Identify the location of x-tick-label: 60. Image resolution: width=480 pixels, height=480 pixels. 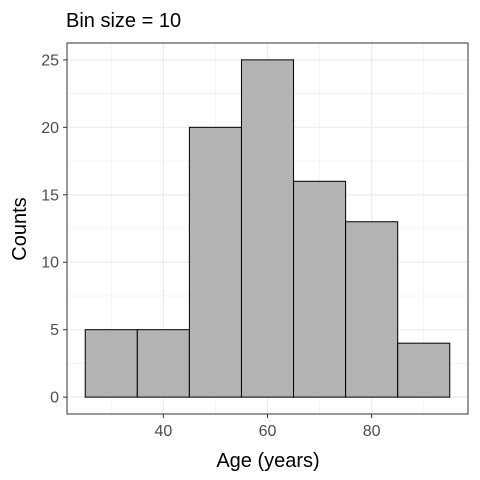
(268, 431).